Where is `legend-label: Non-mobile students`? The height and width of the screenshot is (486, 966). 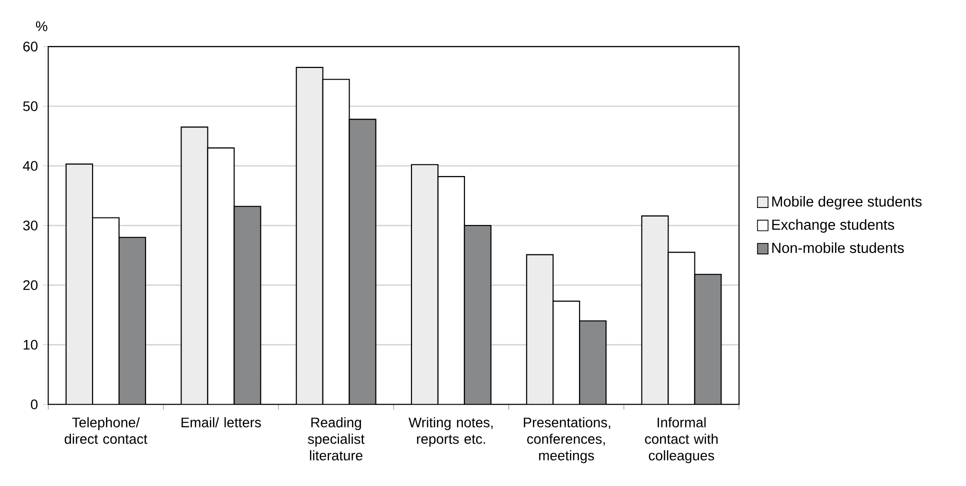 legend-label: Non-mobile students is located at coordinates (838, 248).